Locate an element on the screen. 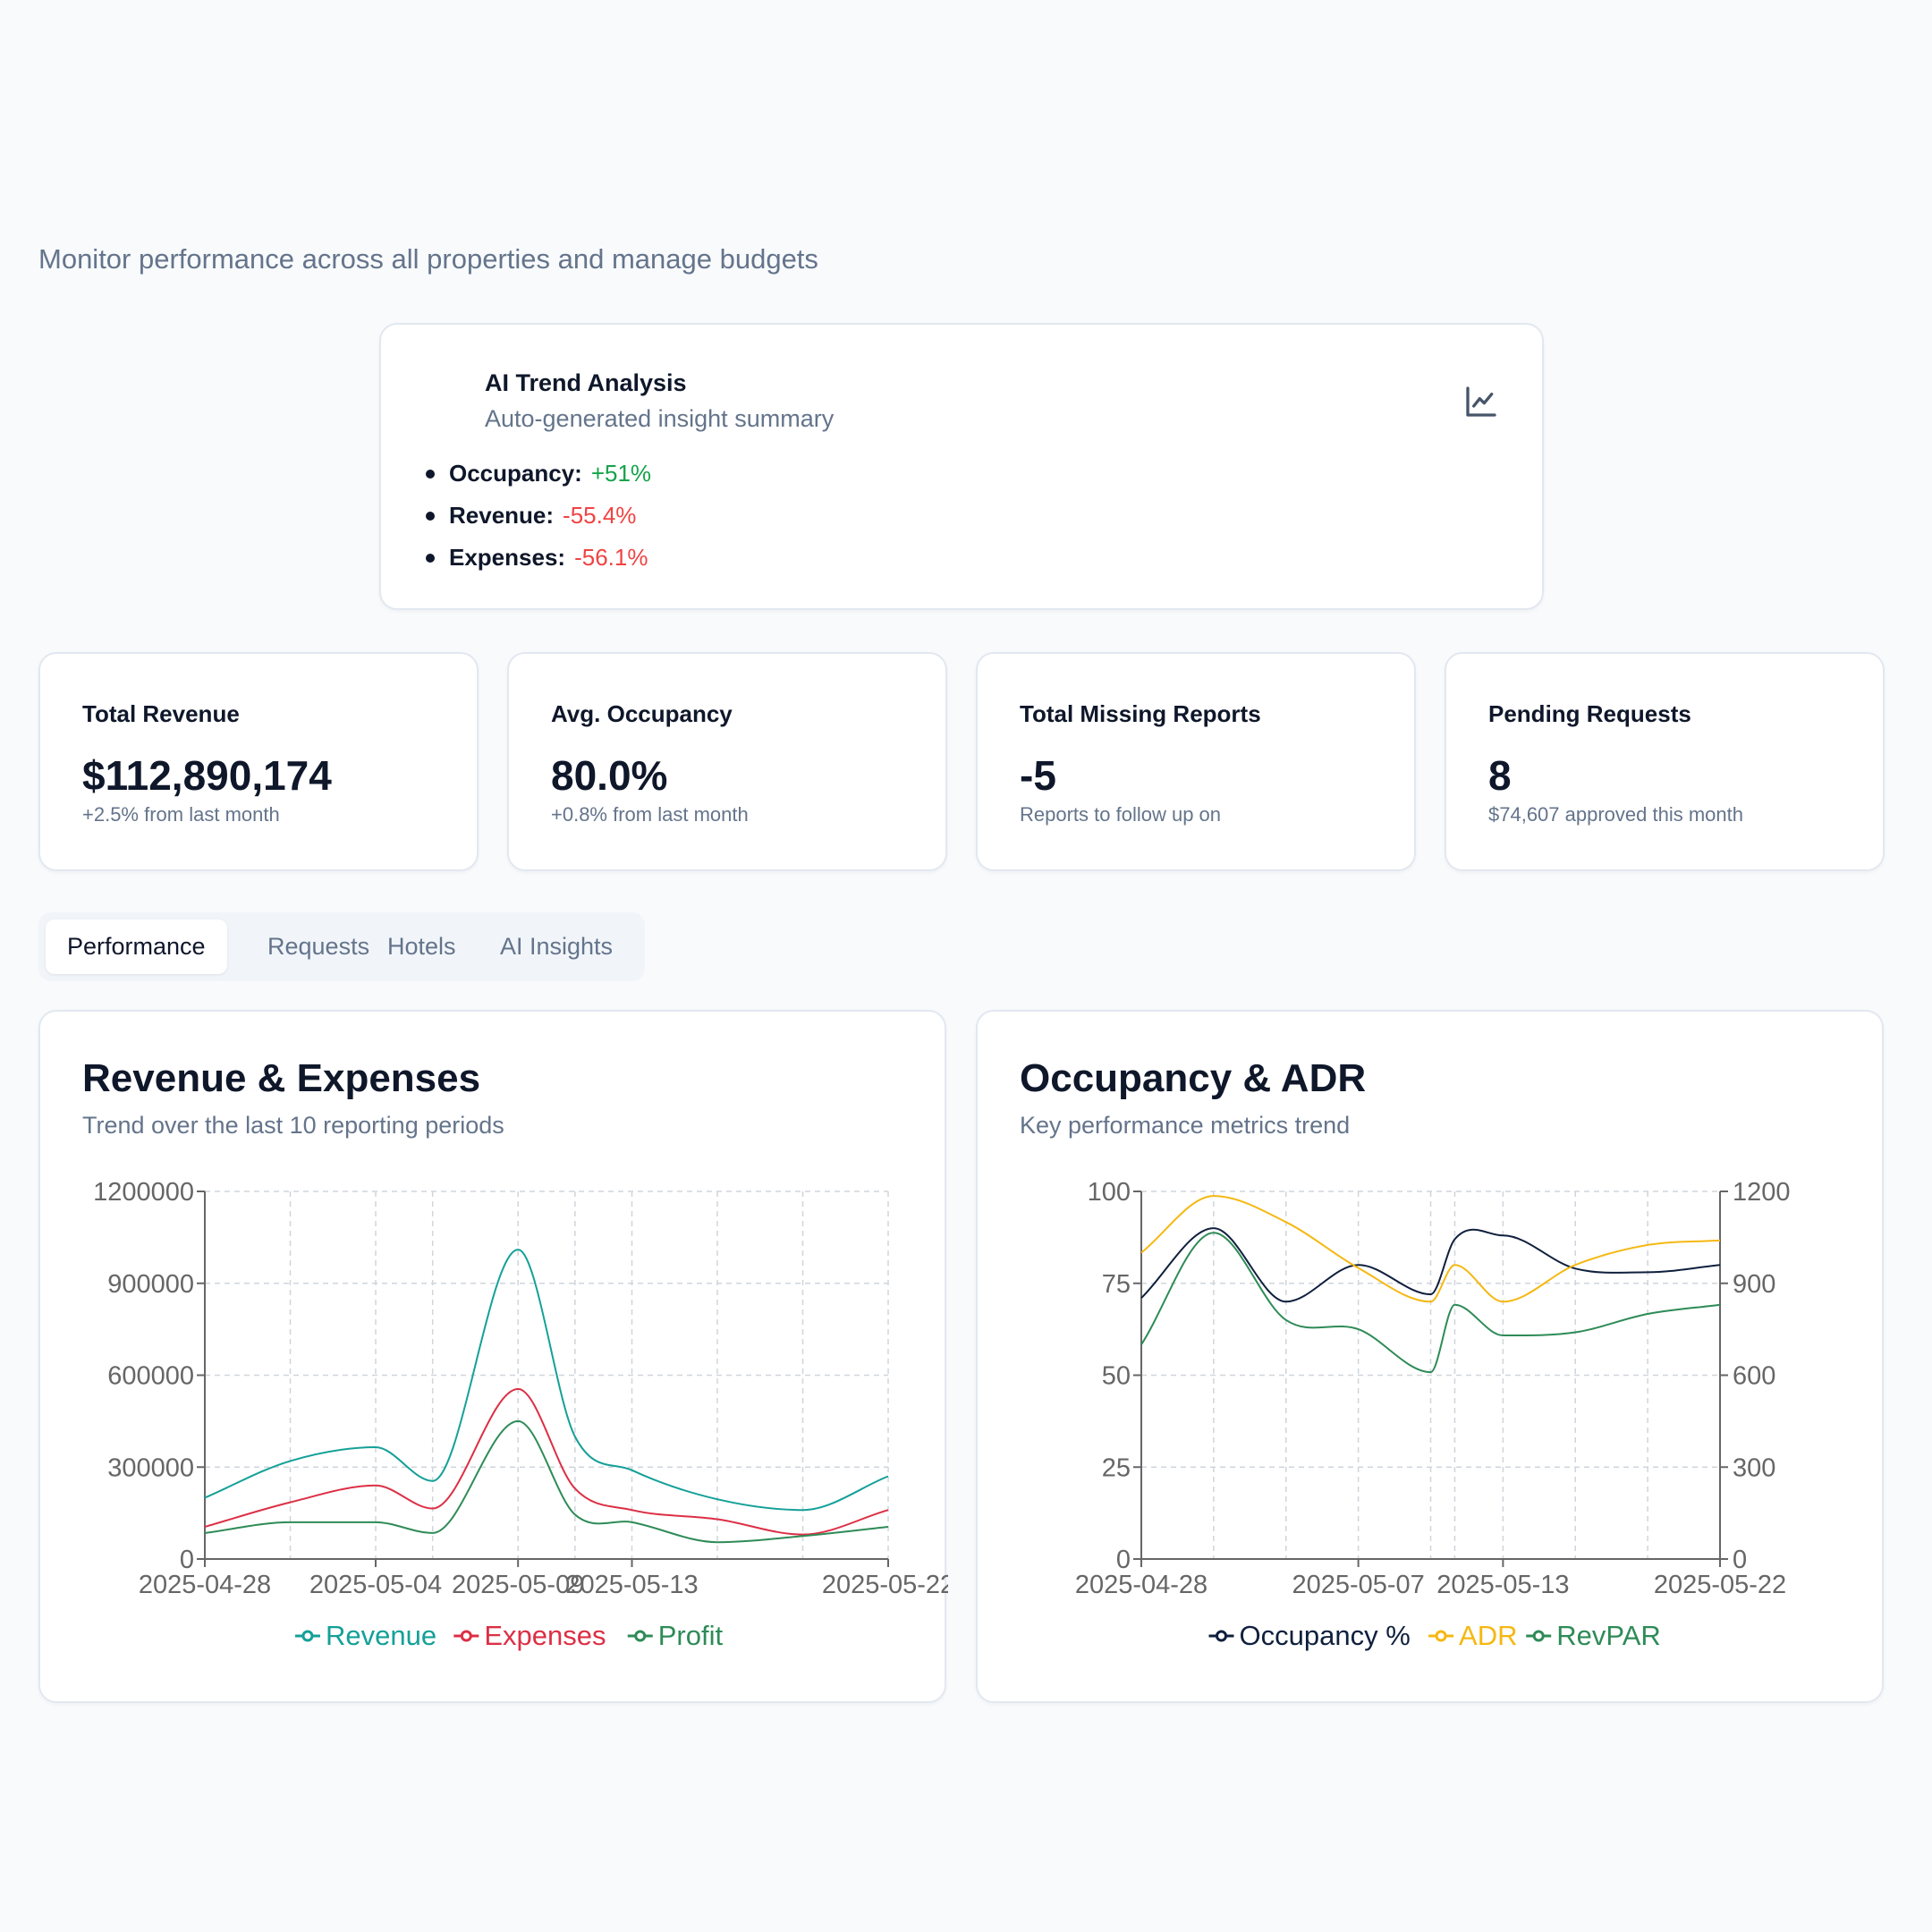 This screenshot has width=1932, height=1932. y-tick-label-right: 900 is located at coordinates (1754, 1284).